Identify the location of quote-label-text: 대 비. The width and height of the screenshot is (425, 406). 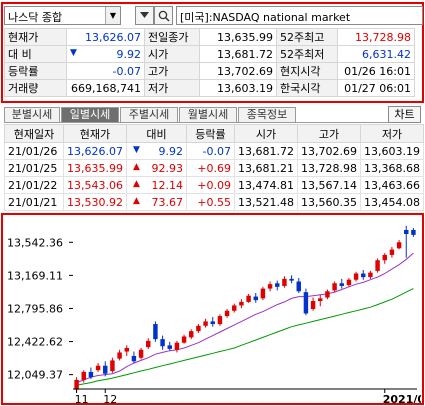
(20, 54).